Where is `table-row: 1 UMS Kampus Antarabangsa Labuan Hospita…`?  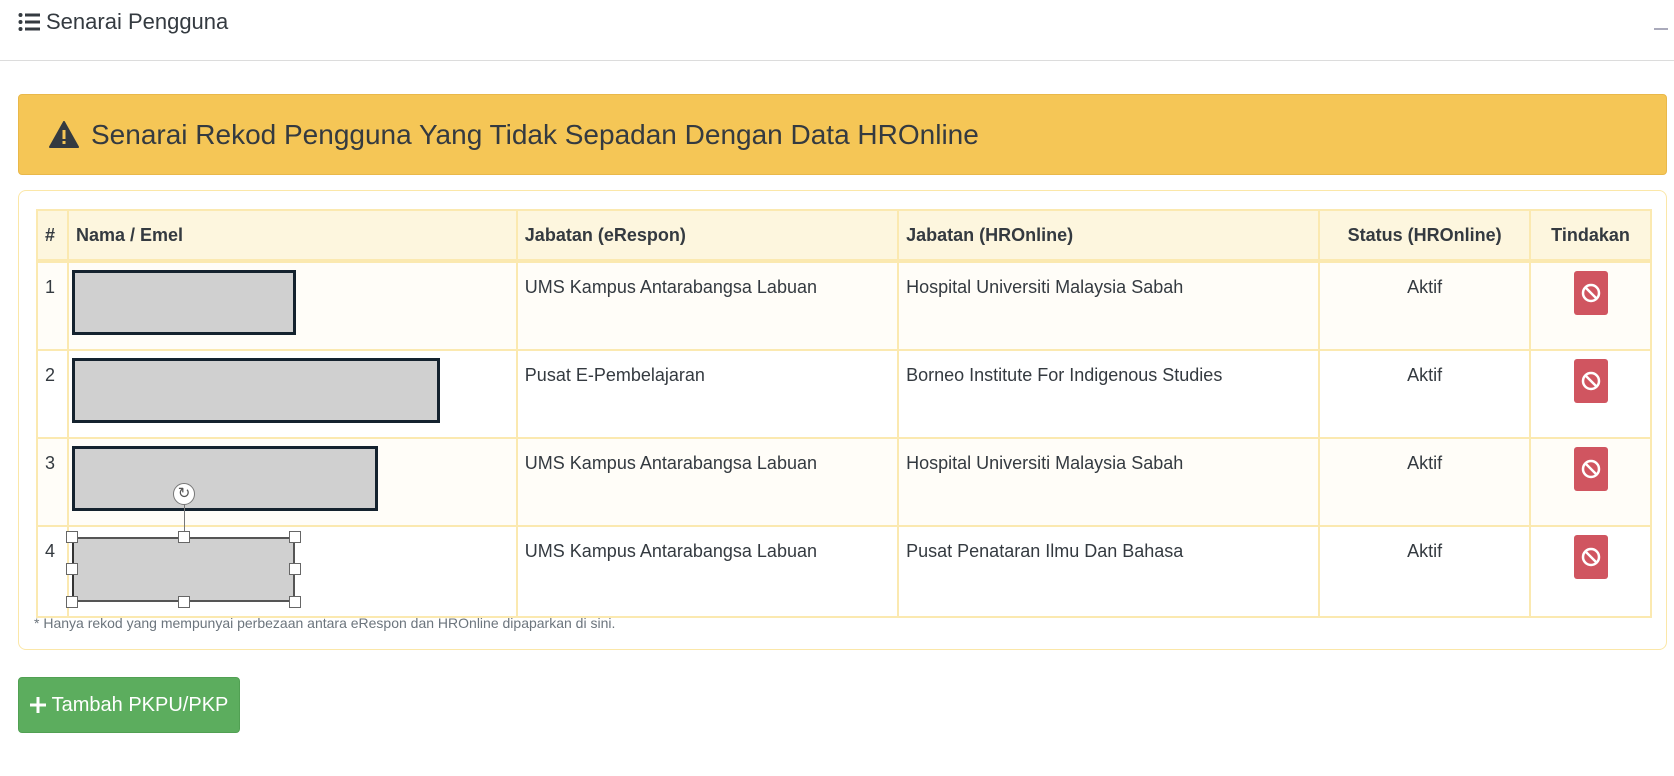 table-row: 1 UMS Kampus Antarabangsa Labuan Hospita… is located at coordinates (844, 305).